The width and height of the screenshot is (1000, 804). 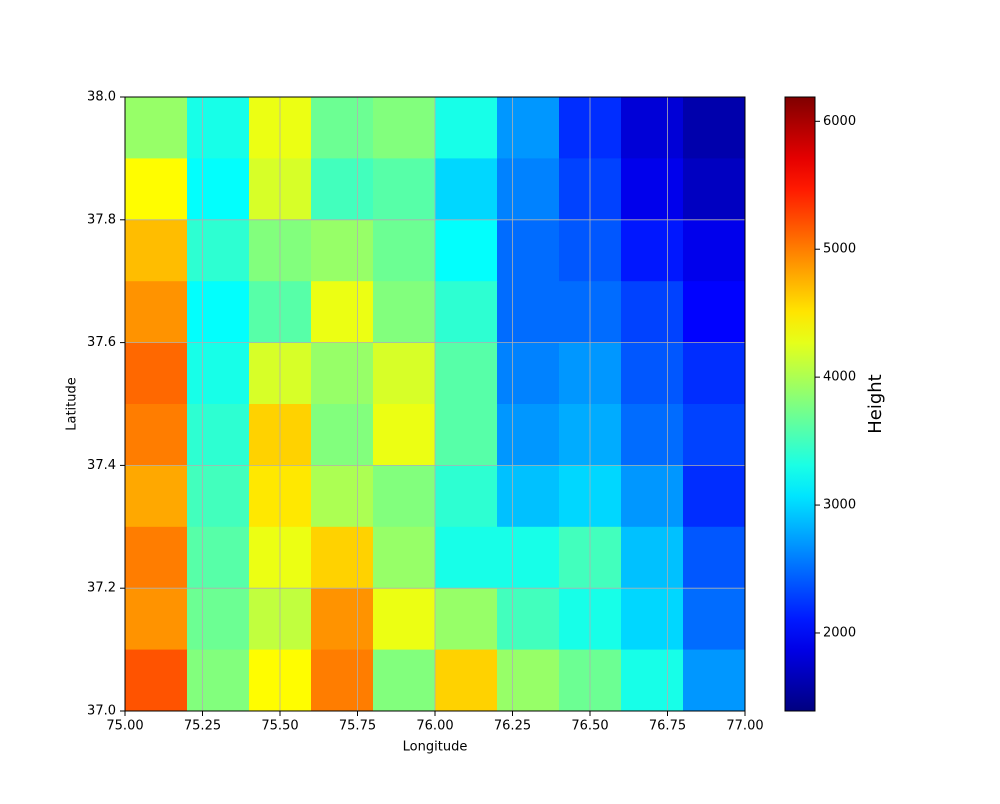 I want to click on colorbar-tick-label: 2000, so click(x=839, y=632).